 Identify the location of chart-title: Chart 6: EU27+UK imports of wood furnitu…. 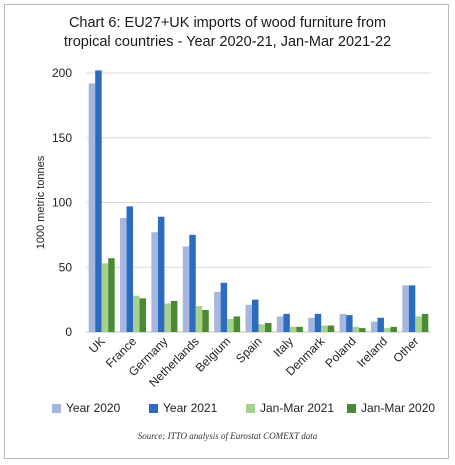
(227, 33).